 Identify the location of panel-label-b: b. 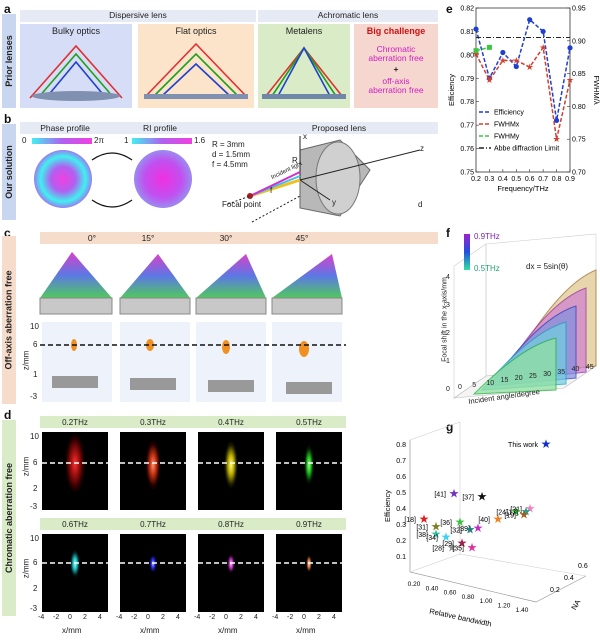
(8, 119).